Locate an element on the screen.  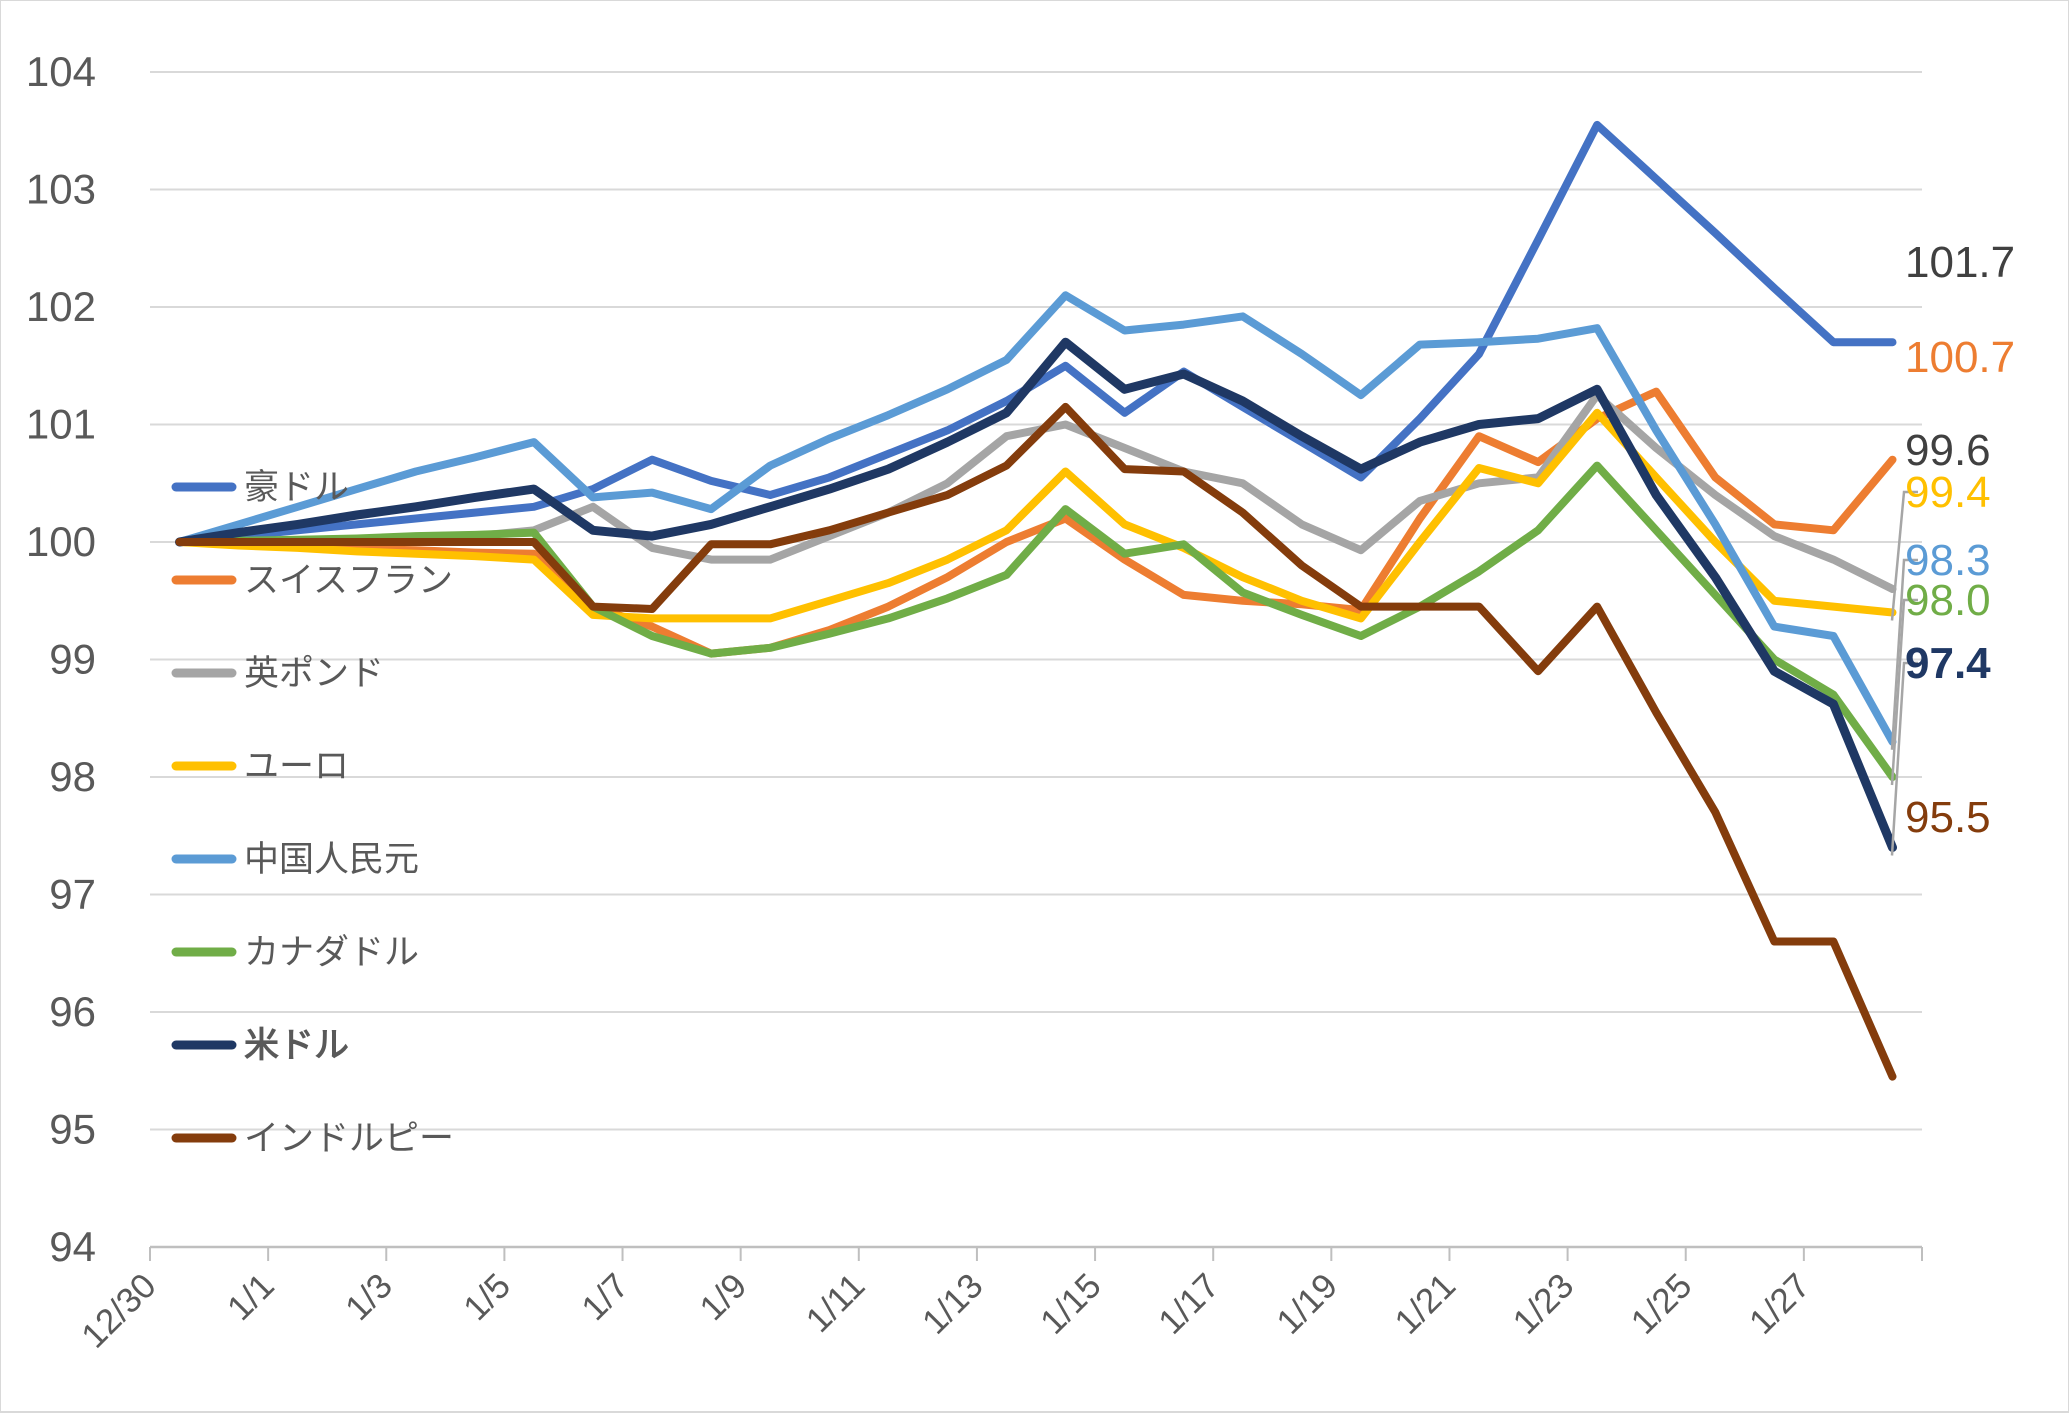
x-axis-label-1/9: 1/9 is located at coordinates (723, 1297).